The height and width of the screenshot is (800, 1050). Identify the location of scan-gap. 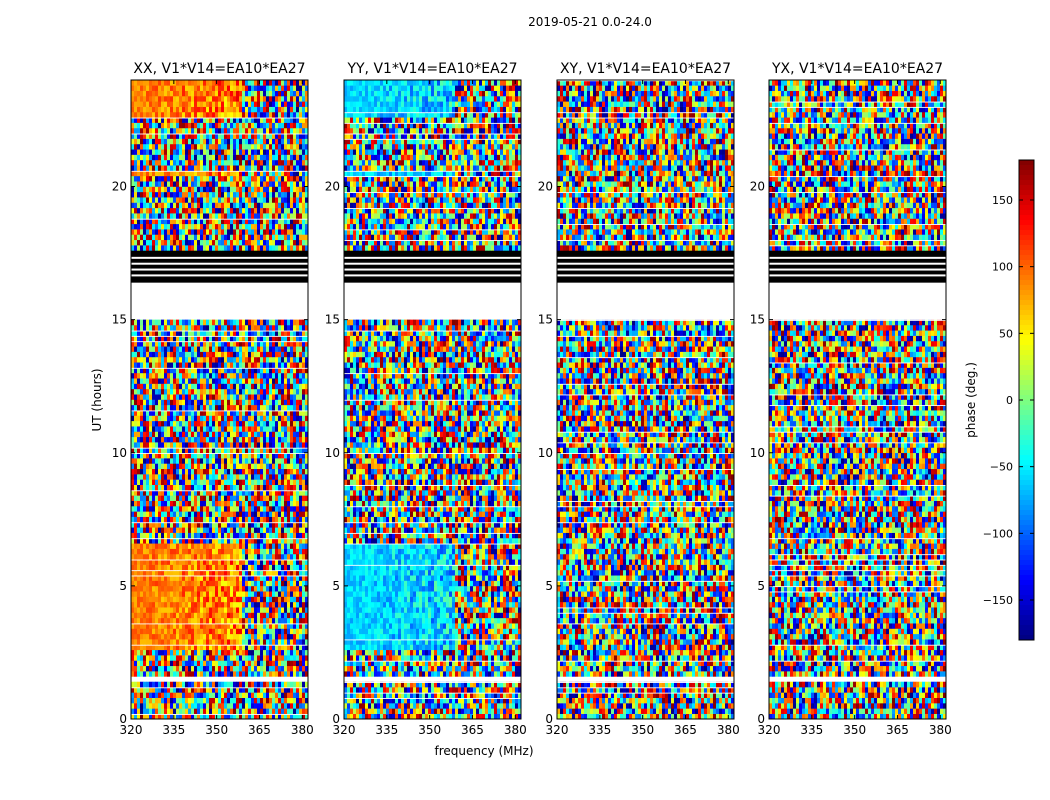
(219, 336).